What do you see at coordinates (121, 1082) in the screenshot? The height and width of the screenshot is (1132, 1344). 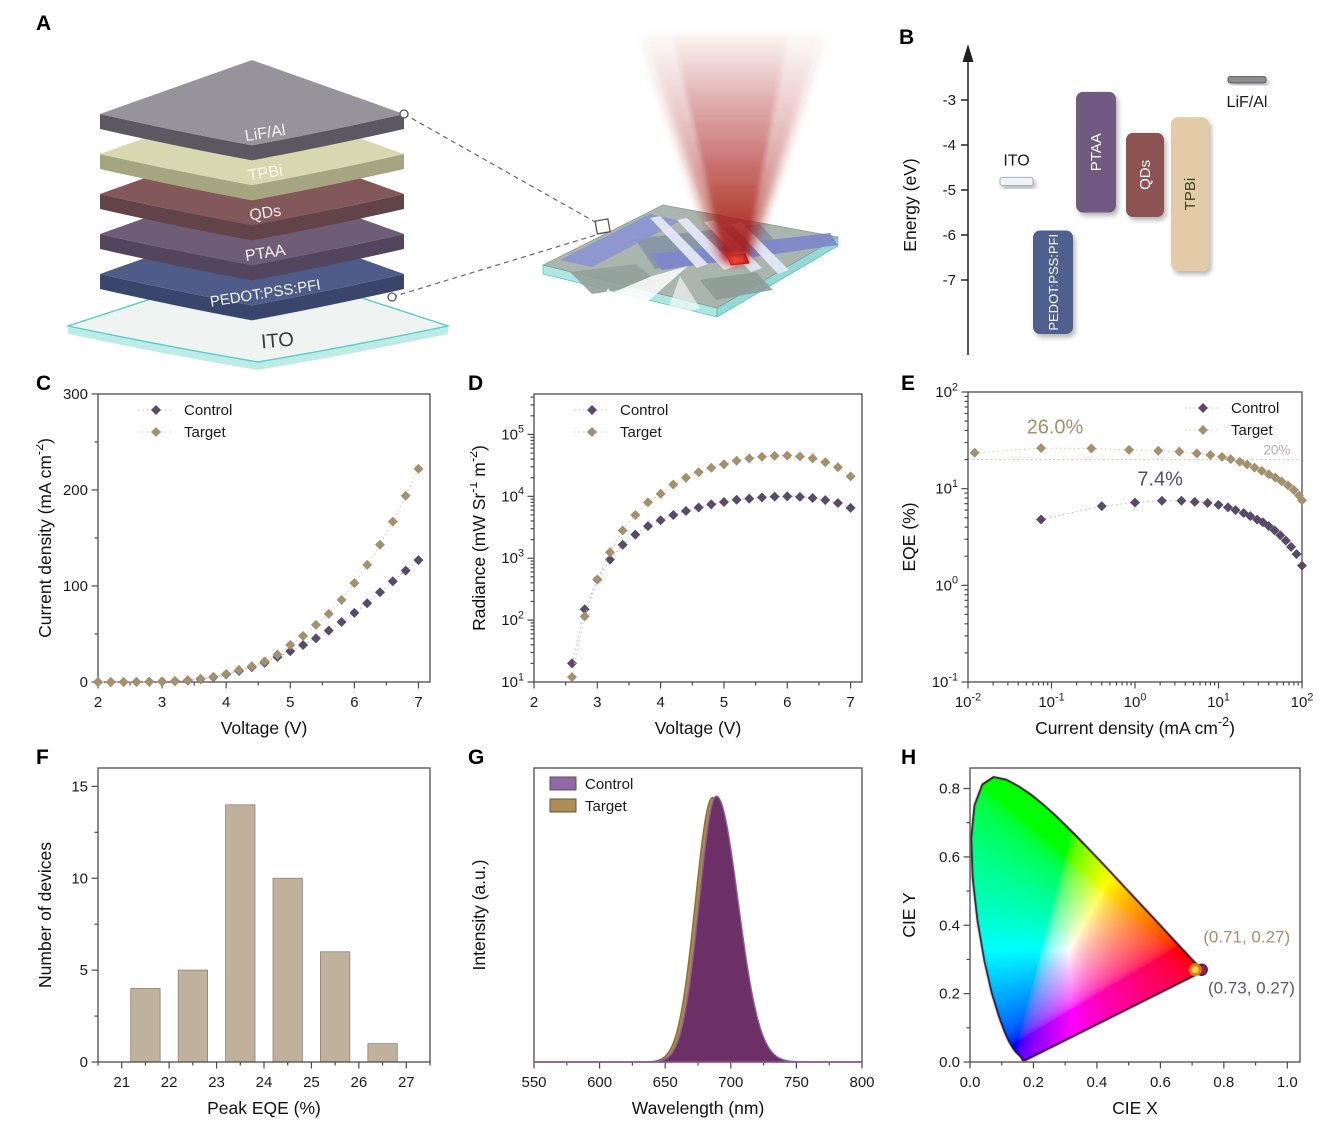 I see `svg-text: 21` at bounding box center [121, 1082].